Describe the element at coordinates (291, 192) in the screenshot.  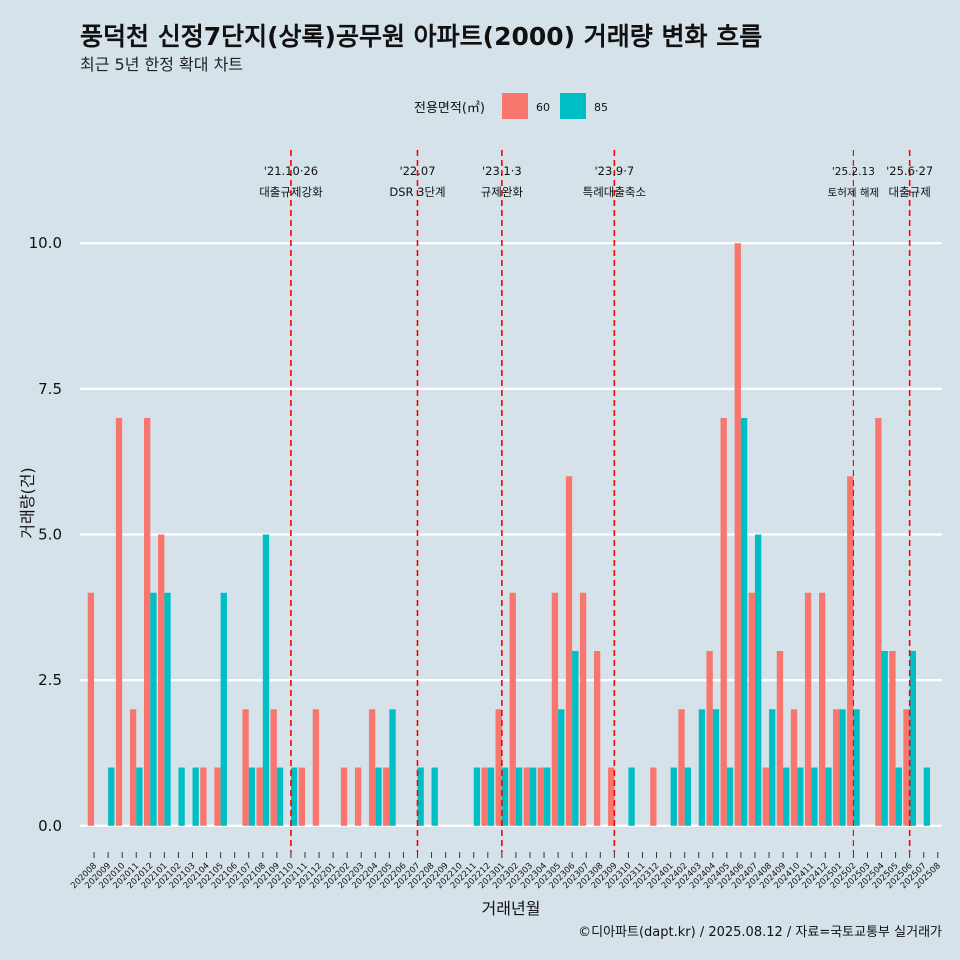
I see `event-label: 대출규제강화` at that location.